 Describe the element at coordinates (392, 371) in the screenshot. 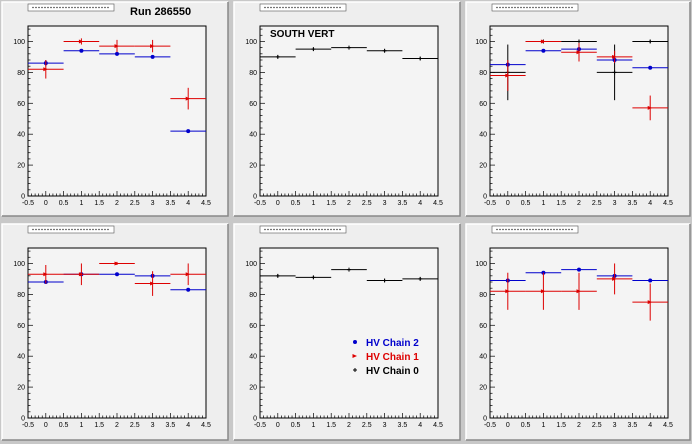

I see `legend-label: HV Chain 0` at that location.